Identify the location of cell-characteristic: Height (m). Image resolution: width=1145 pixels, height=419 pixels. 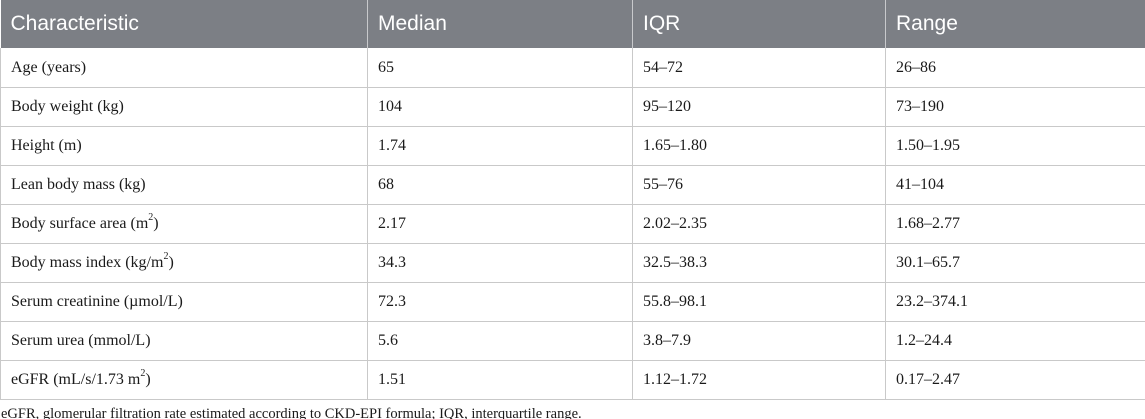
(184, 146).